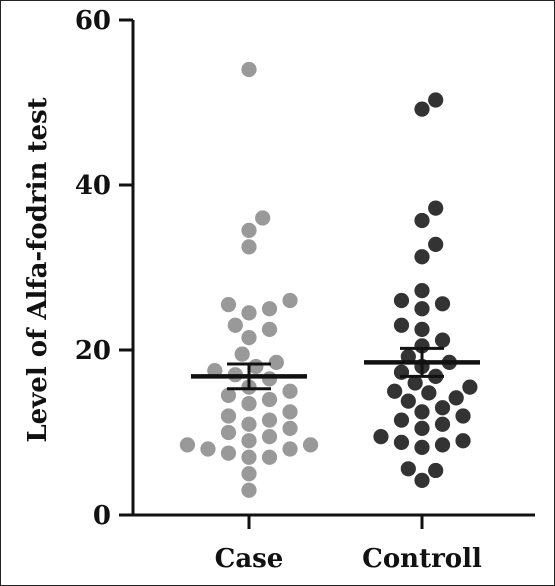 The image size is (555, 586). What do you see at coordinates (422, 559) in the screenshot?
I see `x-tick-label: Controll` at bounding box center [422, 559].